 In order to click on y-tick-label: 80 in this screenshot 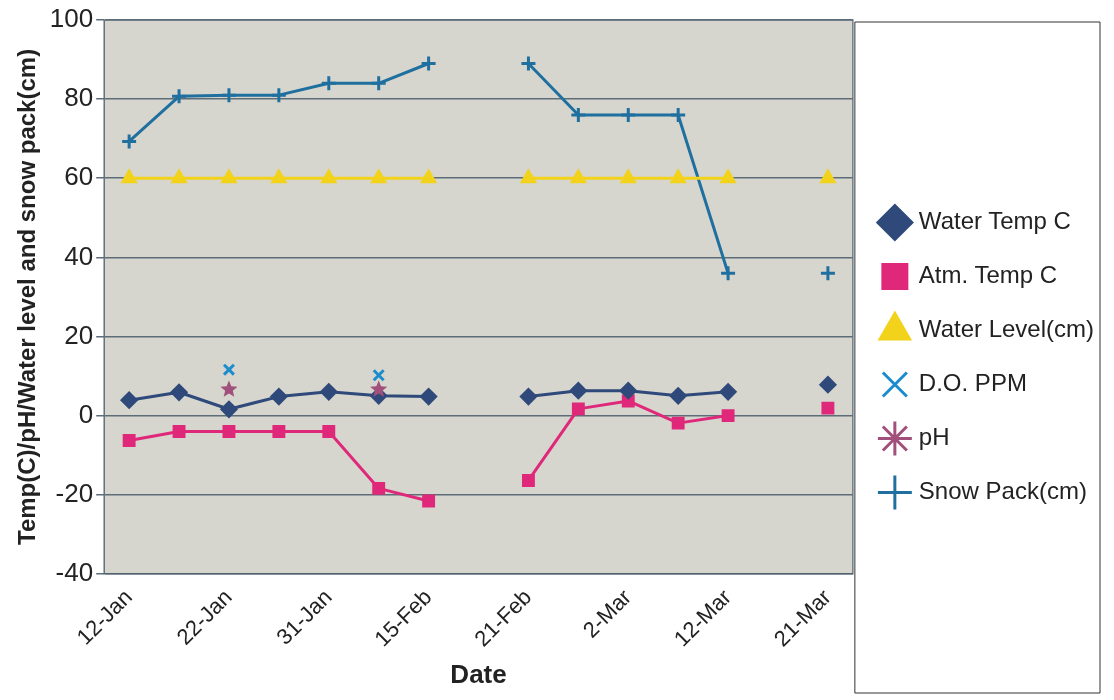, I will do `click(79, 97)`.